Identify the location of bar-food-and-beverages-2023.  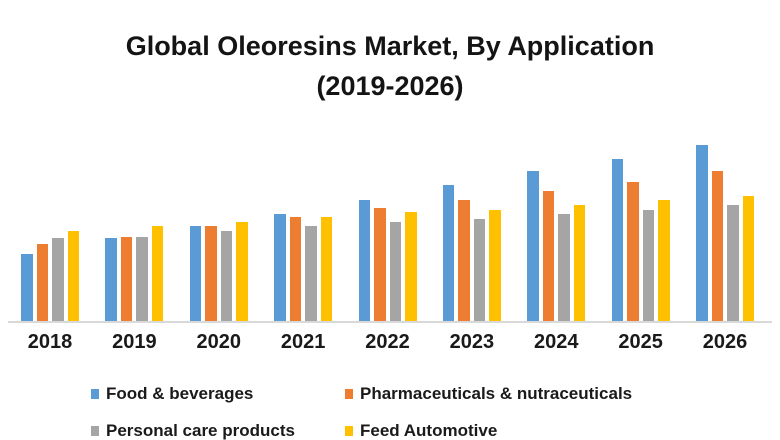
(448, 253).